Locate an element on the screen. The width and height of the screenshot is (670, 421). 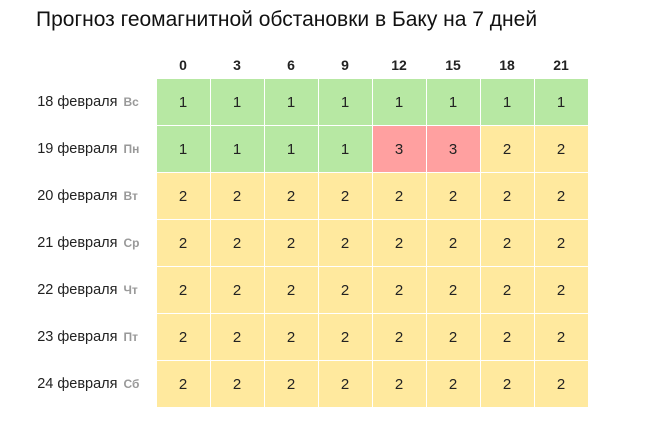
row-label: 22 февраля Чт is located at coordinates (94, 290).